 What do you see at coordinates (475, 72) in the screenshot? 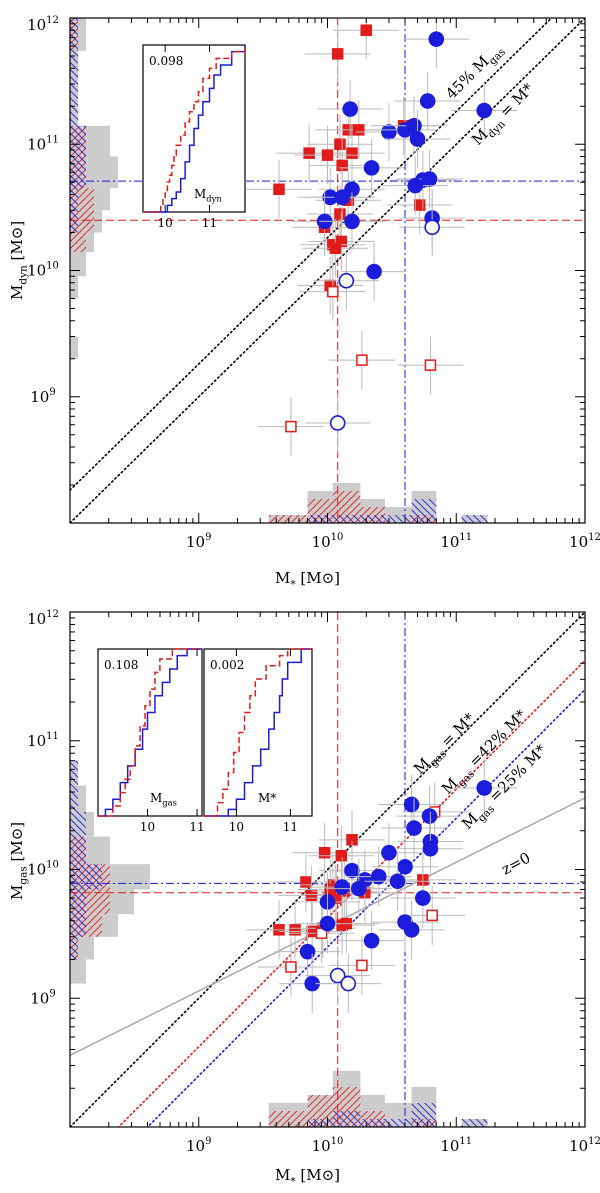
I see `line-label-45pct: 45% Mgas` at bounding box center [475, 72].